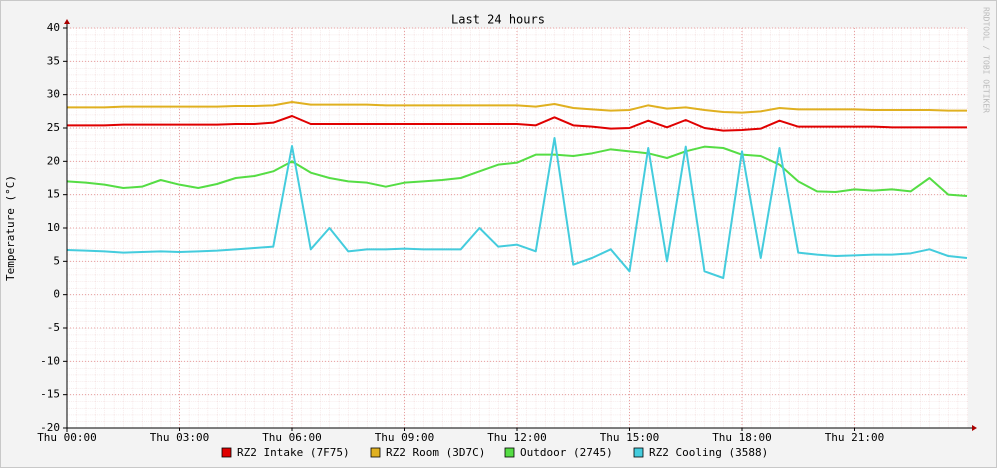 This screenshot has height=468, width=997. Describe the element at coordinates (708, 452) in the screenshot. I see `legend-label: RZ2 Cooling (3588)` at that location.